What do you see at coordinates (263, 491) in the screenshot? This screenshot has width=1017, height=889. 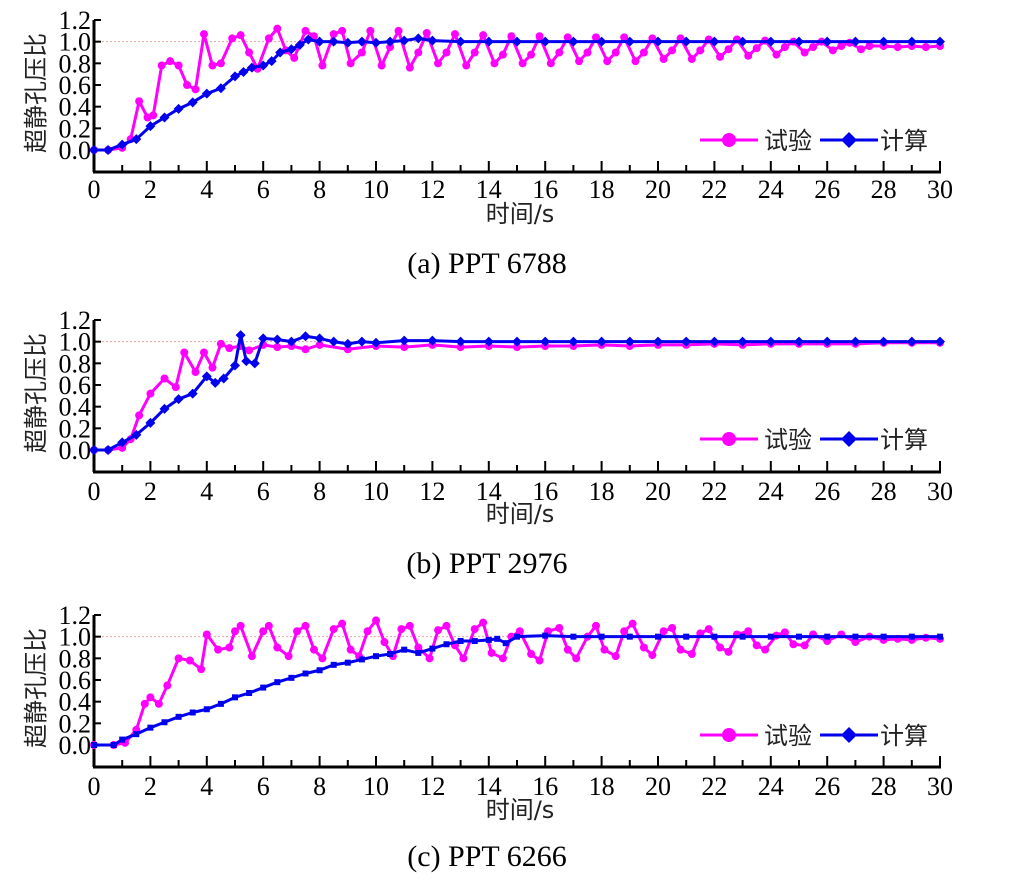 I see `x-tick-label: 6` at bounding box center [263, 491].